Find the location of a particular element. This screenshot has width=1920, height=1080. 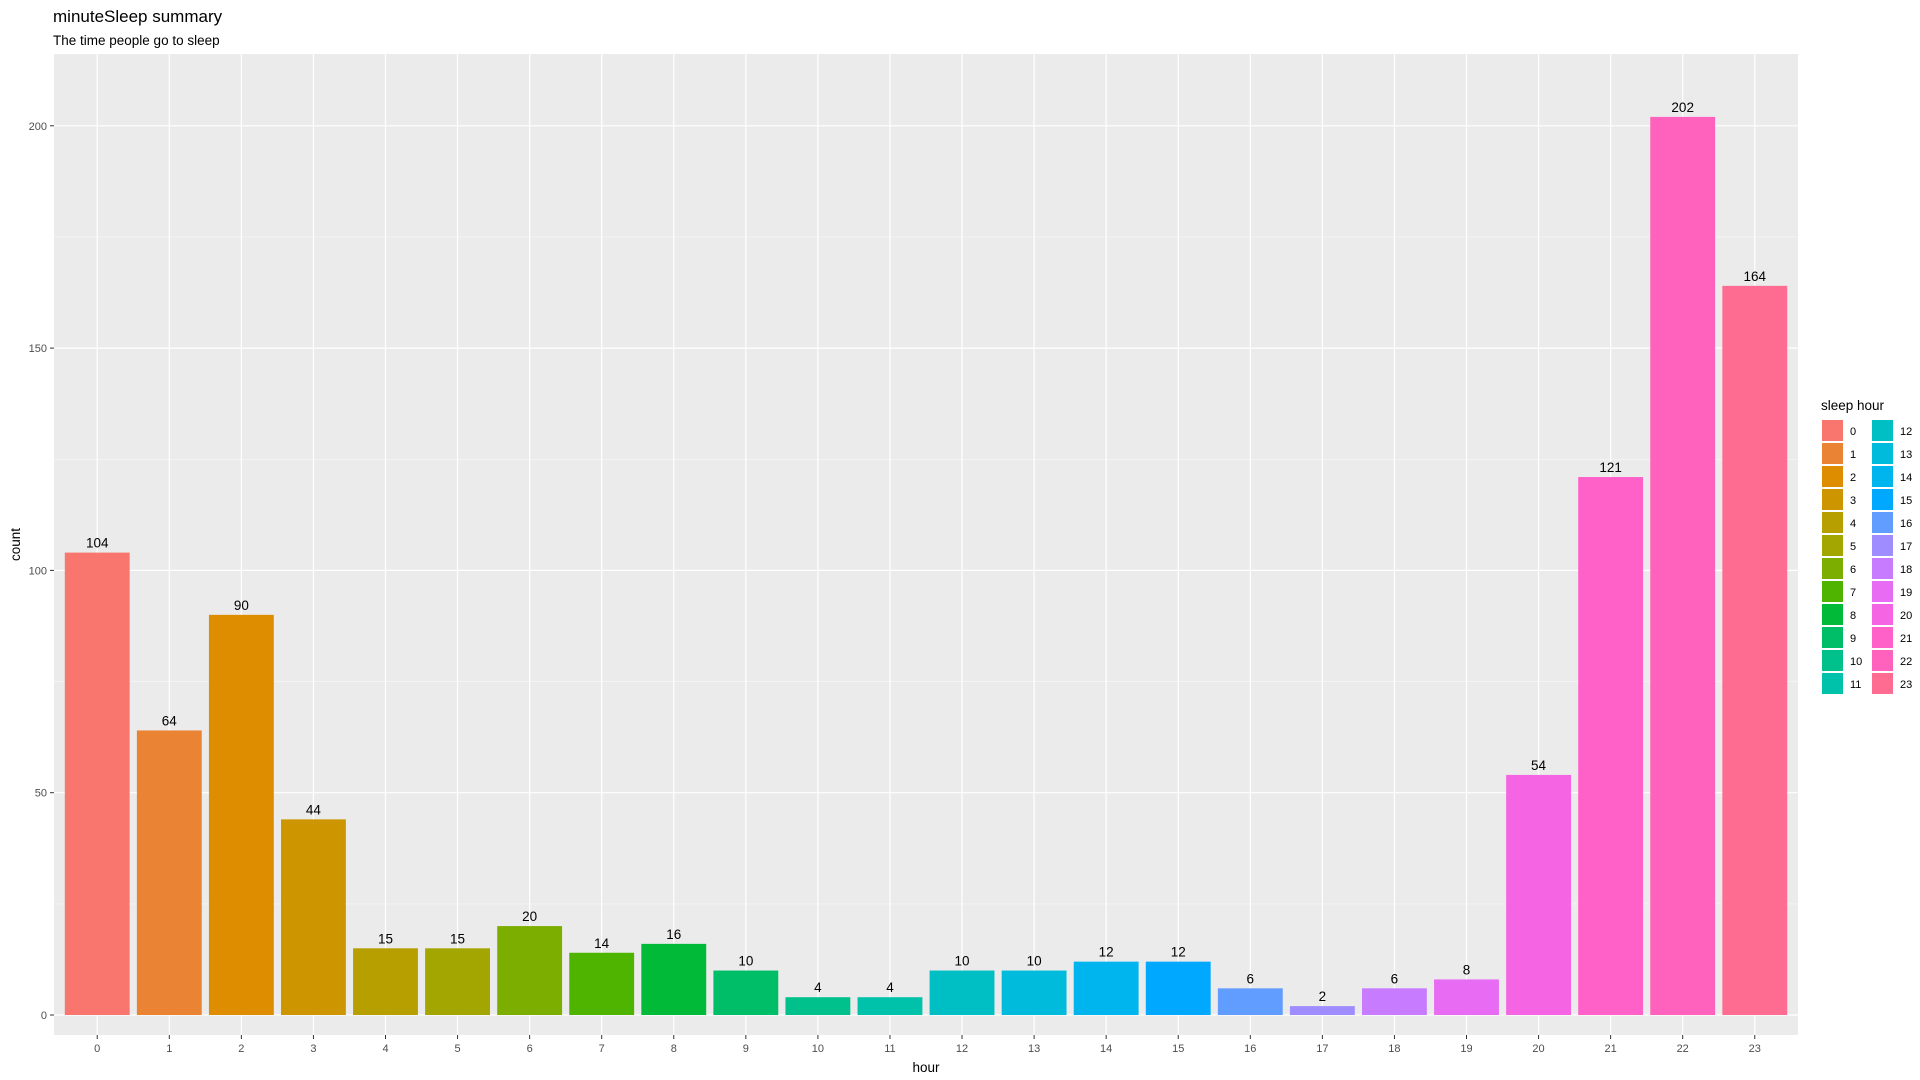

legend-label: 9 is located at coordinates (1853, 639).